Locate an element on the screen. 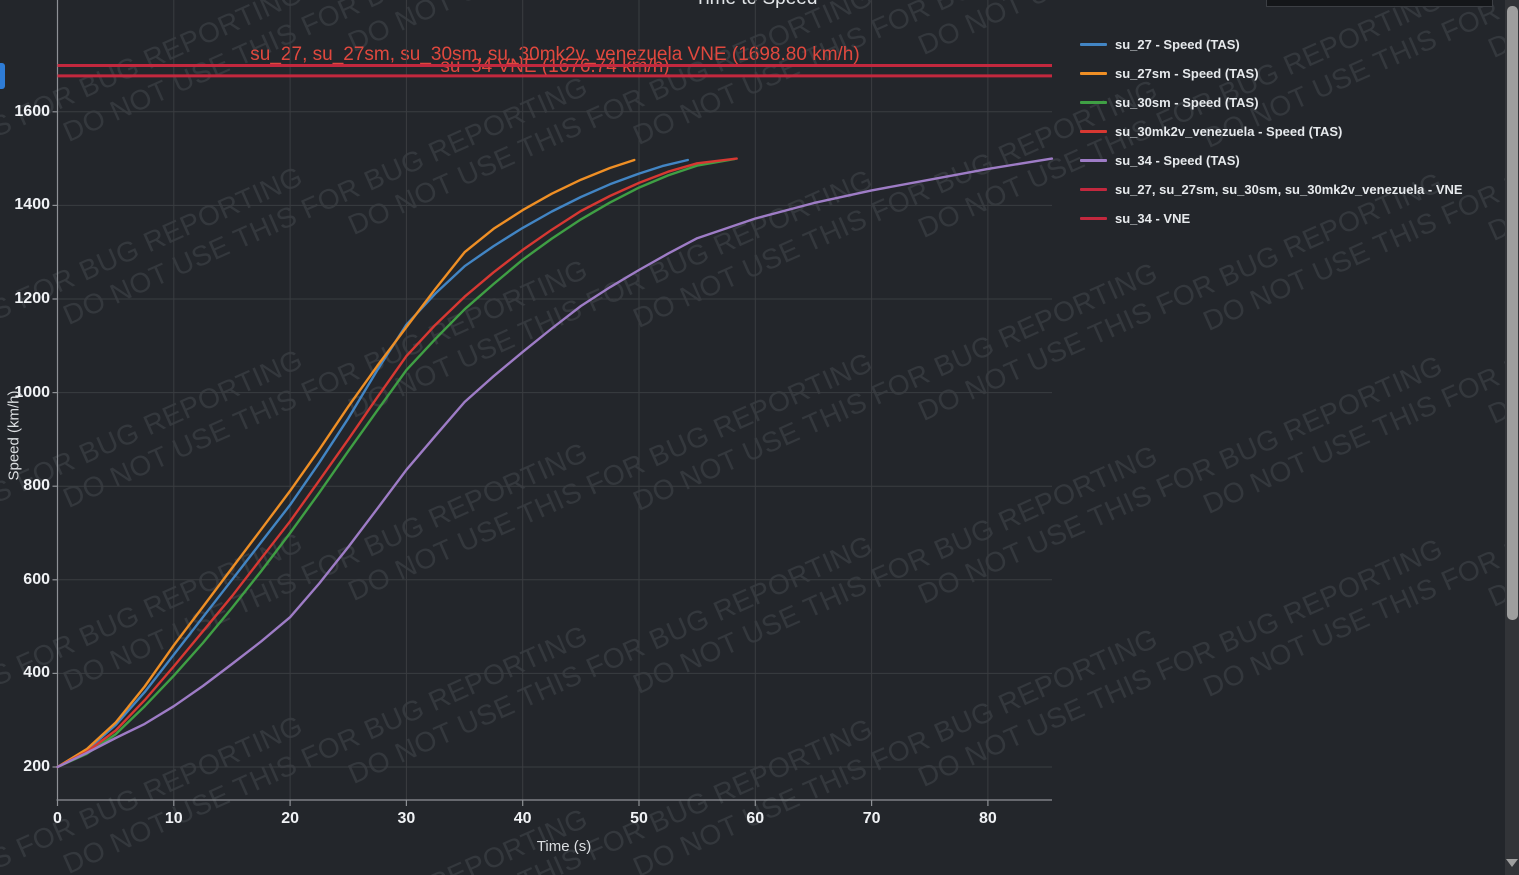 This screenshot has width=1519, height=875. legend-label: su_34 - VNE is located at coordinates (1153, 218).